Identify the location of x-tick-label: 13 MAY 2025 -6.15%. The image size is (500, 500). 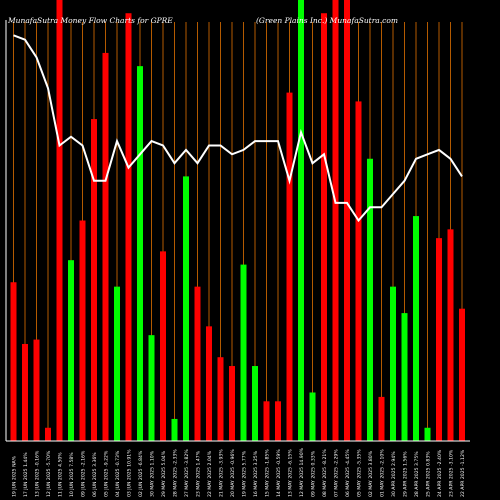
(291, 473).